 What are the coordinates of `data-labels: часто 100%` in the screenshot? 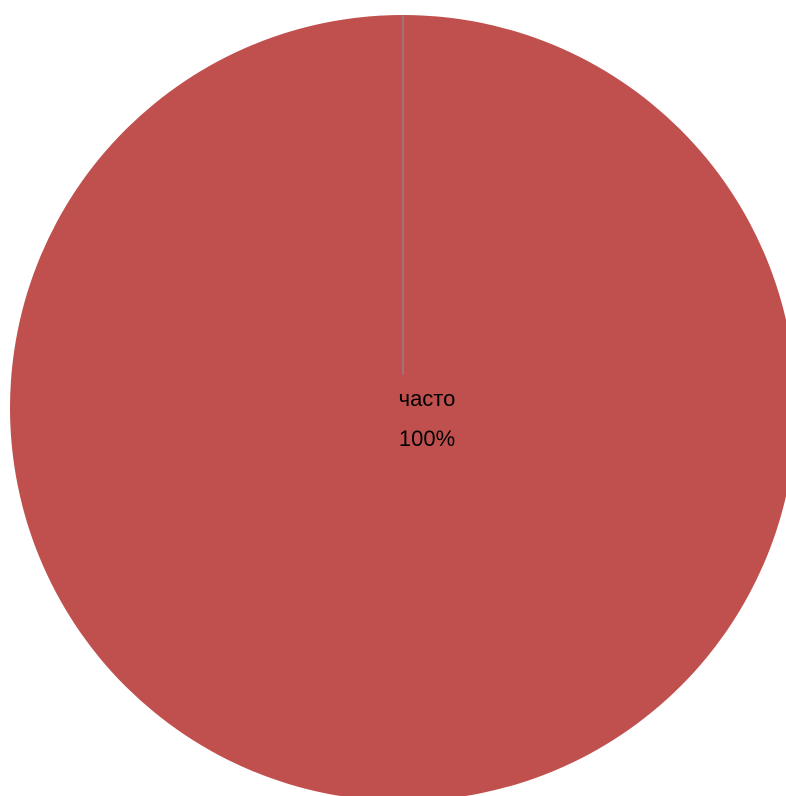 It's located at (427, 418).